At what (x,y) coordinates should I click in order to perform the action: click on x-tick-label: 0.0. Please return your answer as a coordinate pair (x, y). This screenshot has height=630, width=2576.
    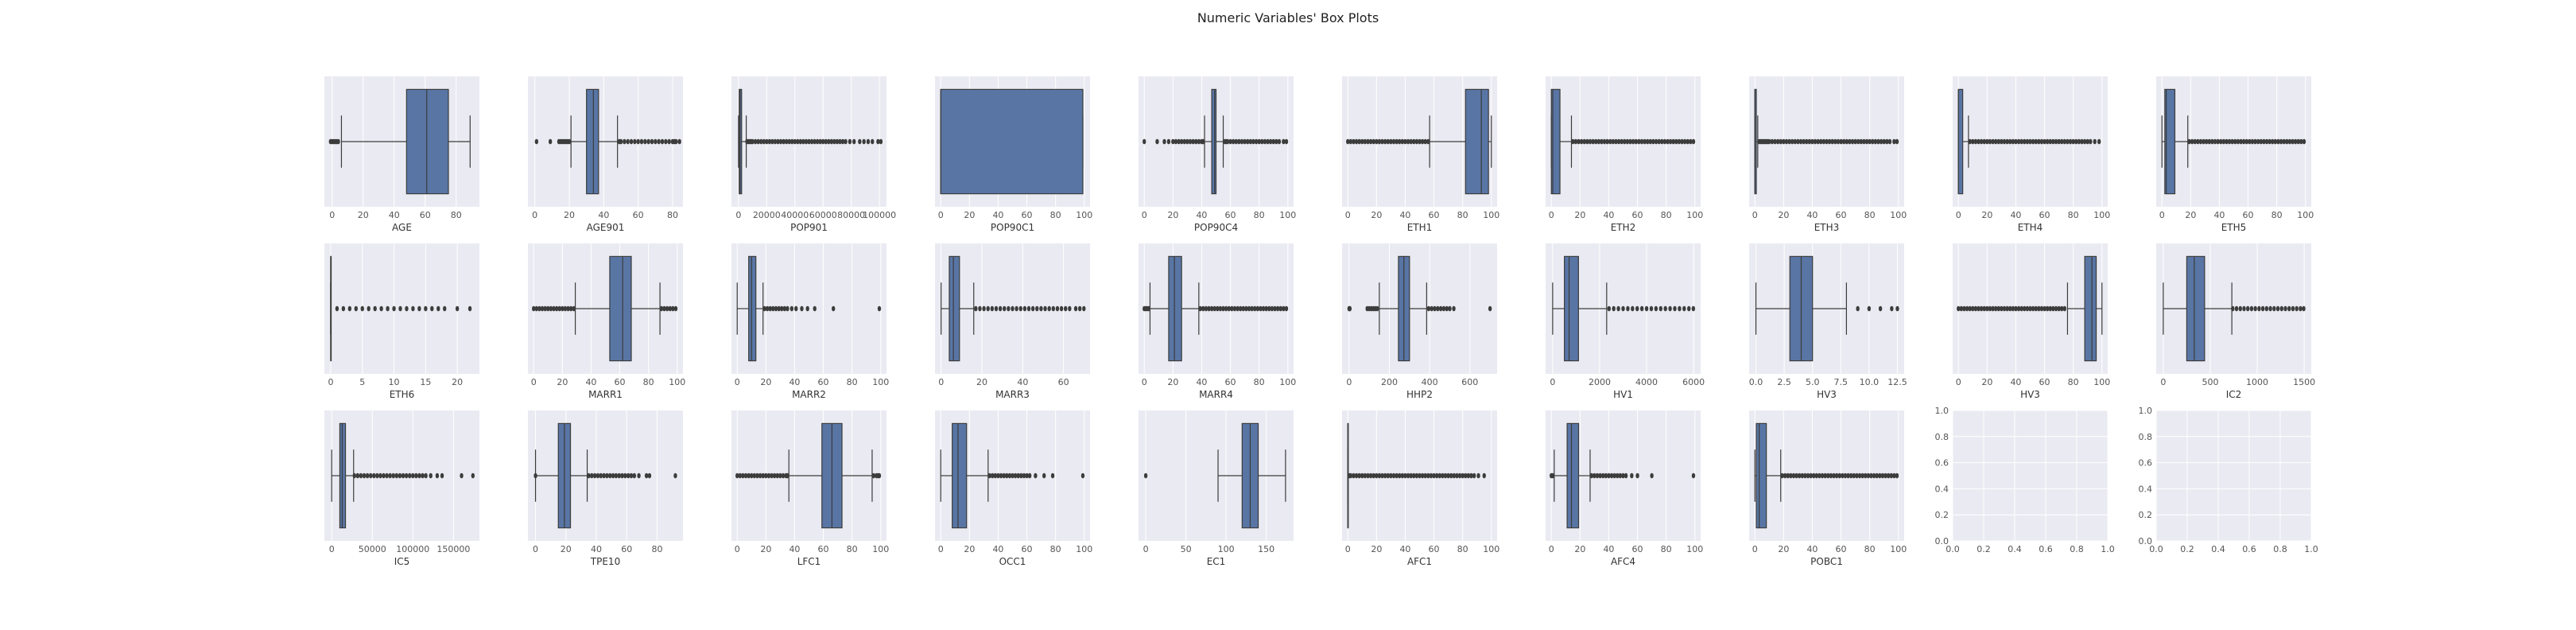
    Looking at the image, I should click on (1756, 382).